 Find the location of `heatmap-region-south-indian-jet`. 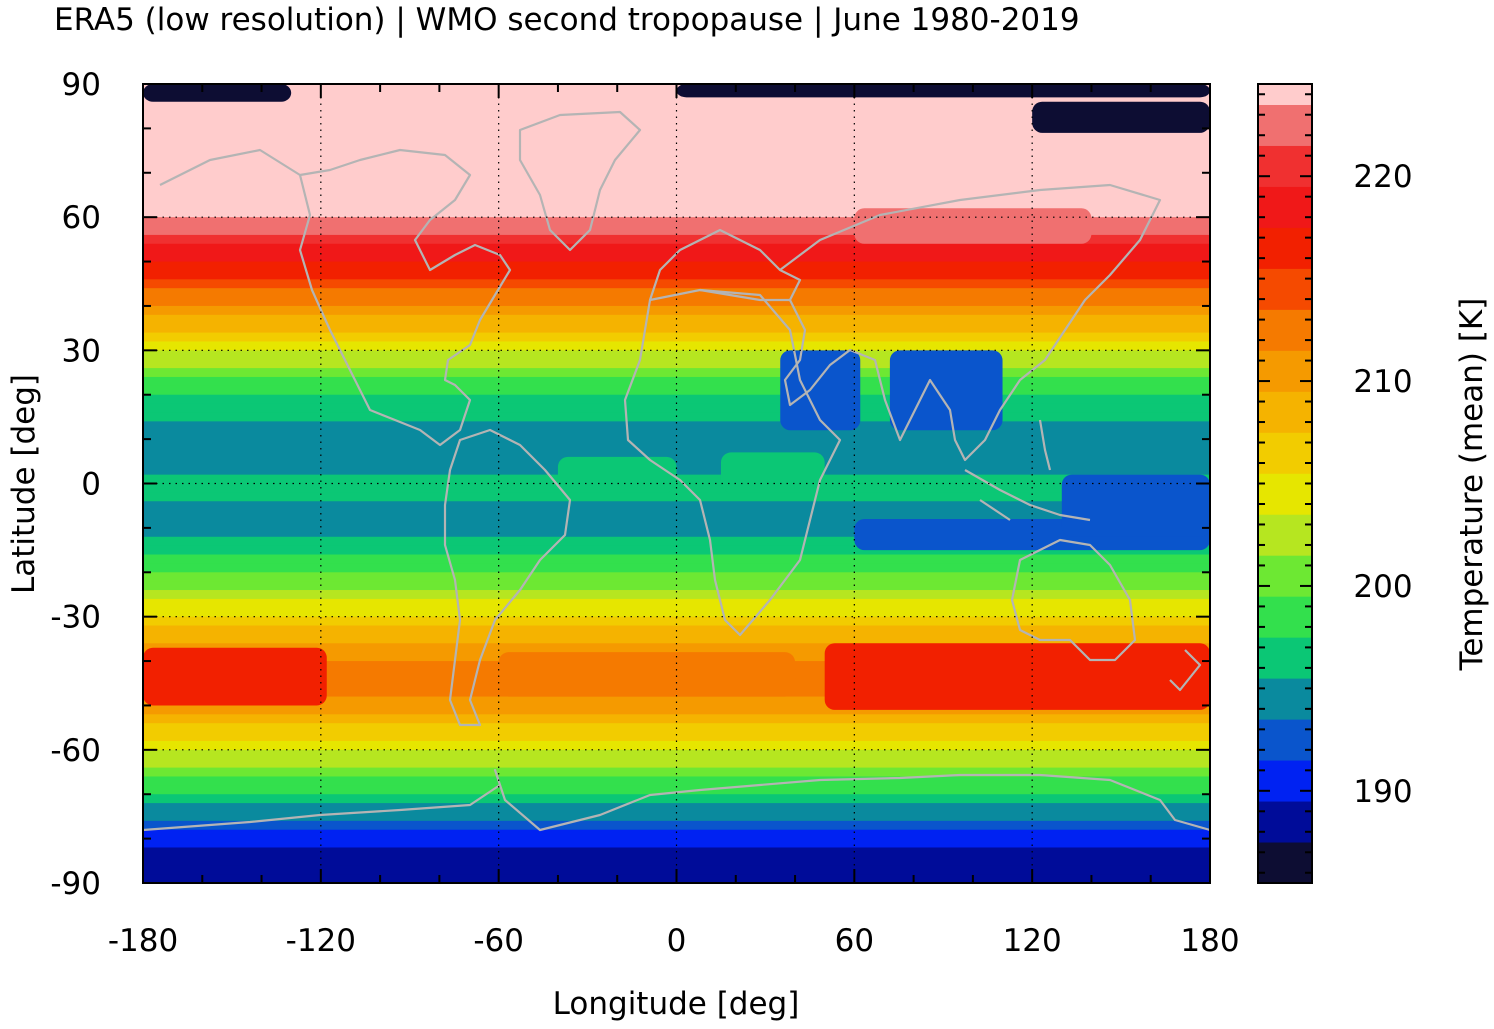

heatmap-region-south-indian-jet is located at coordinates (1017, 676).